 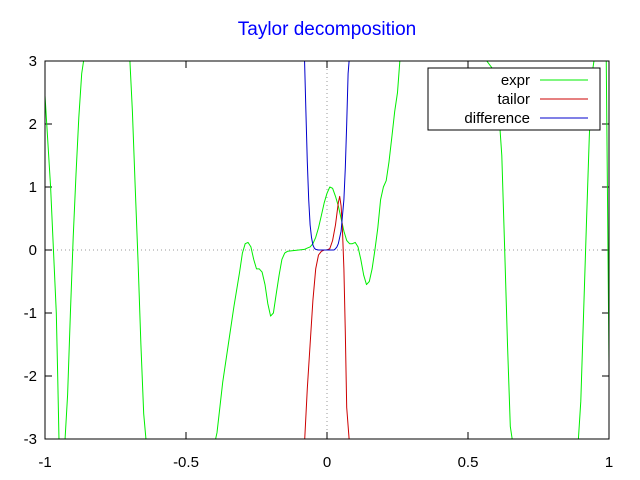 What do you see at coordinates (30, 439) in the screenshot?
I see `y-tick-label: -3` at bounding box center [30, 439].